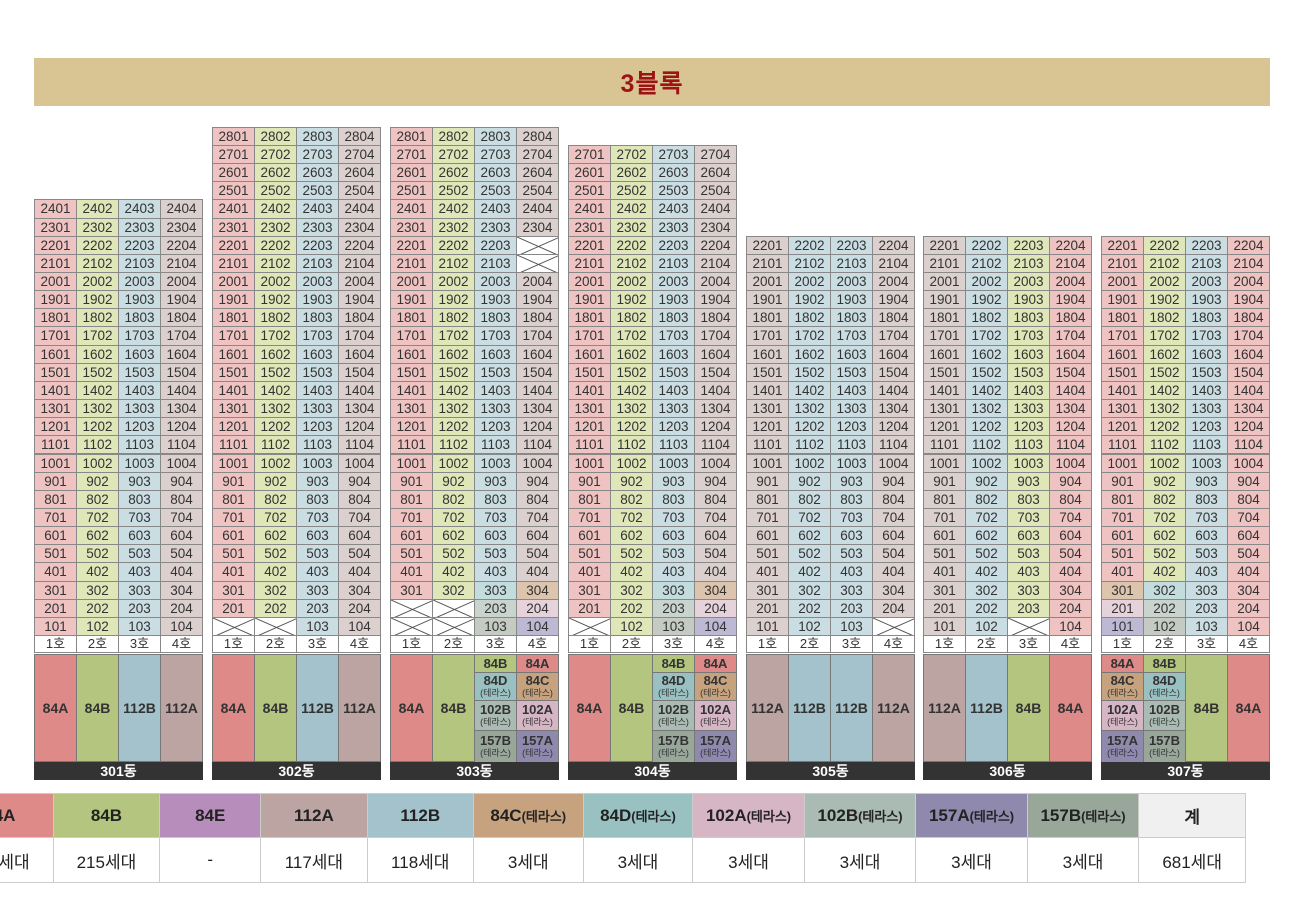 The height and width of the screenshot is (910, 1300). What do you see at coordinates (851, 300) in the screenshot?
I see `unit-cell: 1903` at bounding box center [851, 300].